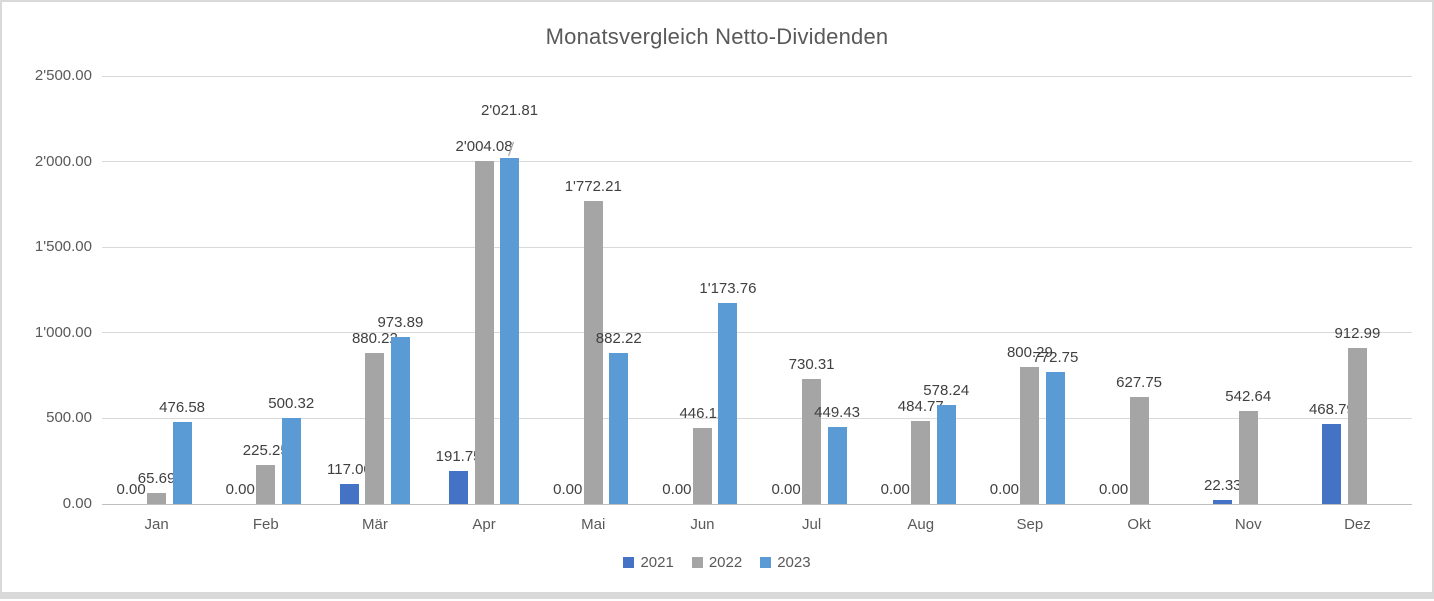 The height and width of the screenshot is (601, 1434). Describe the element at coordinates (1004, 489) in the screenshot. I see `data-label-2021-sep: 0.00` at that location.